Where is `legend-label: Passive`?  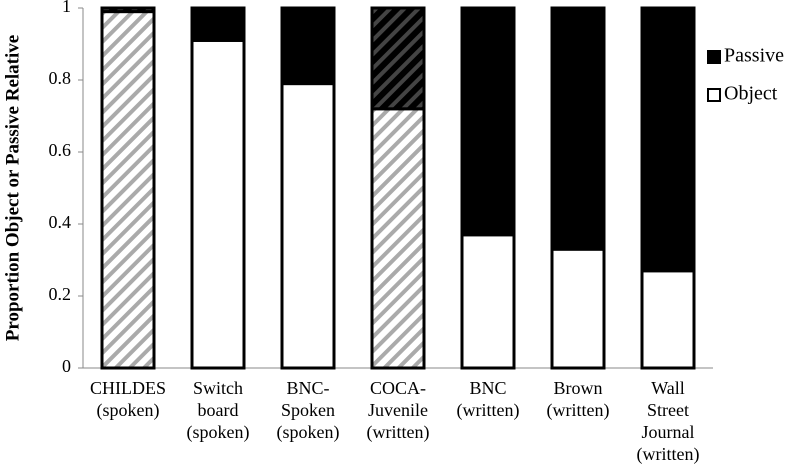
legend-label: Passive is located at coordinates (754, 56).